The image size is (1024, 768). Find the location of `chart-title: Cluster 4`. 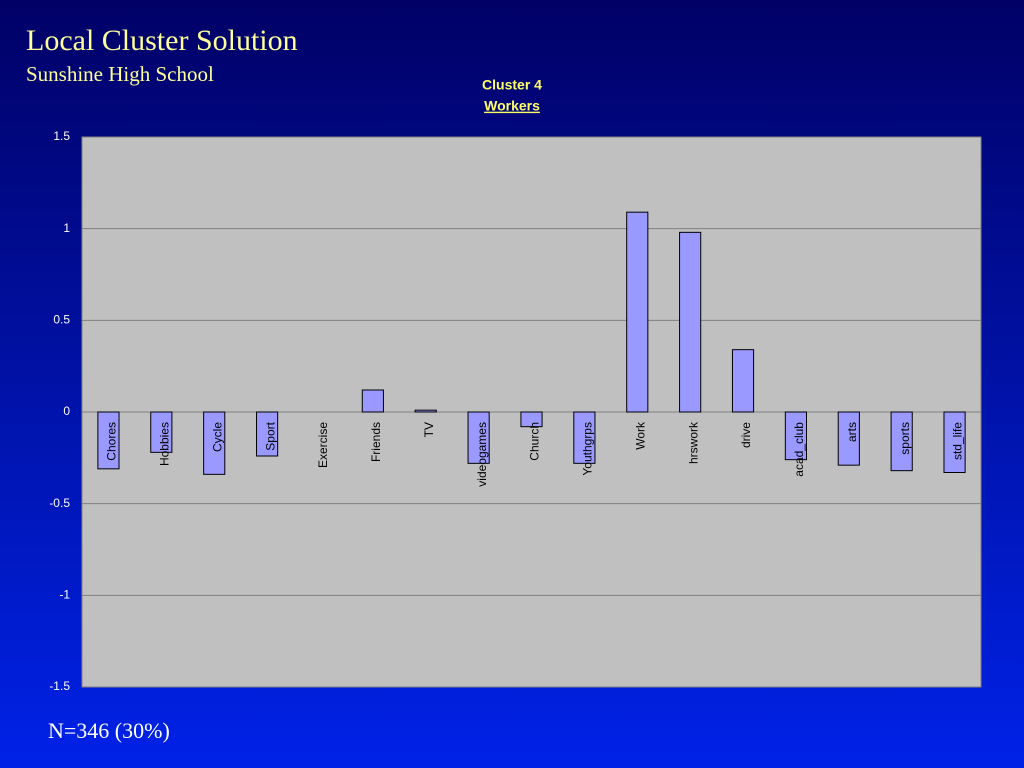

chart-title: Cluster 4 is located at coordinates (512, 85).